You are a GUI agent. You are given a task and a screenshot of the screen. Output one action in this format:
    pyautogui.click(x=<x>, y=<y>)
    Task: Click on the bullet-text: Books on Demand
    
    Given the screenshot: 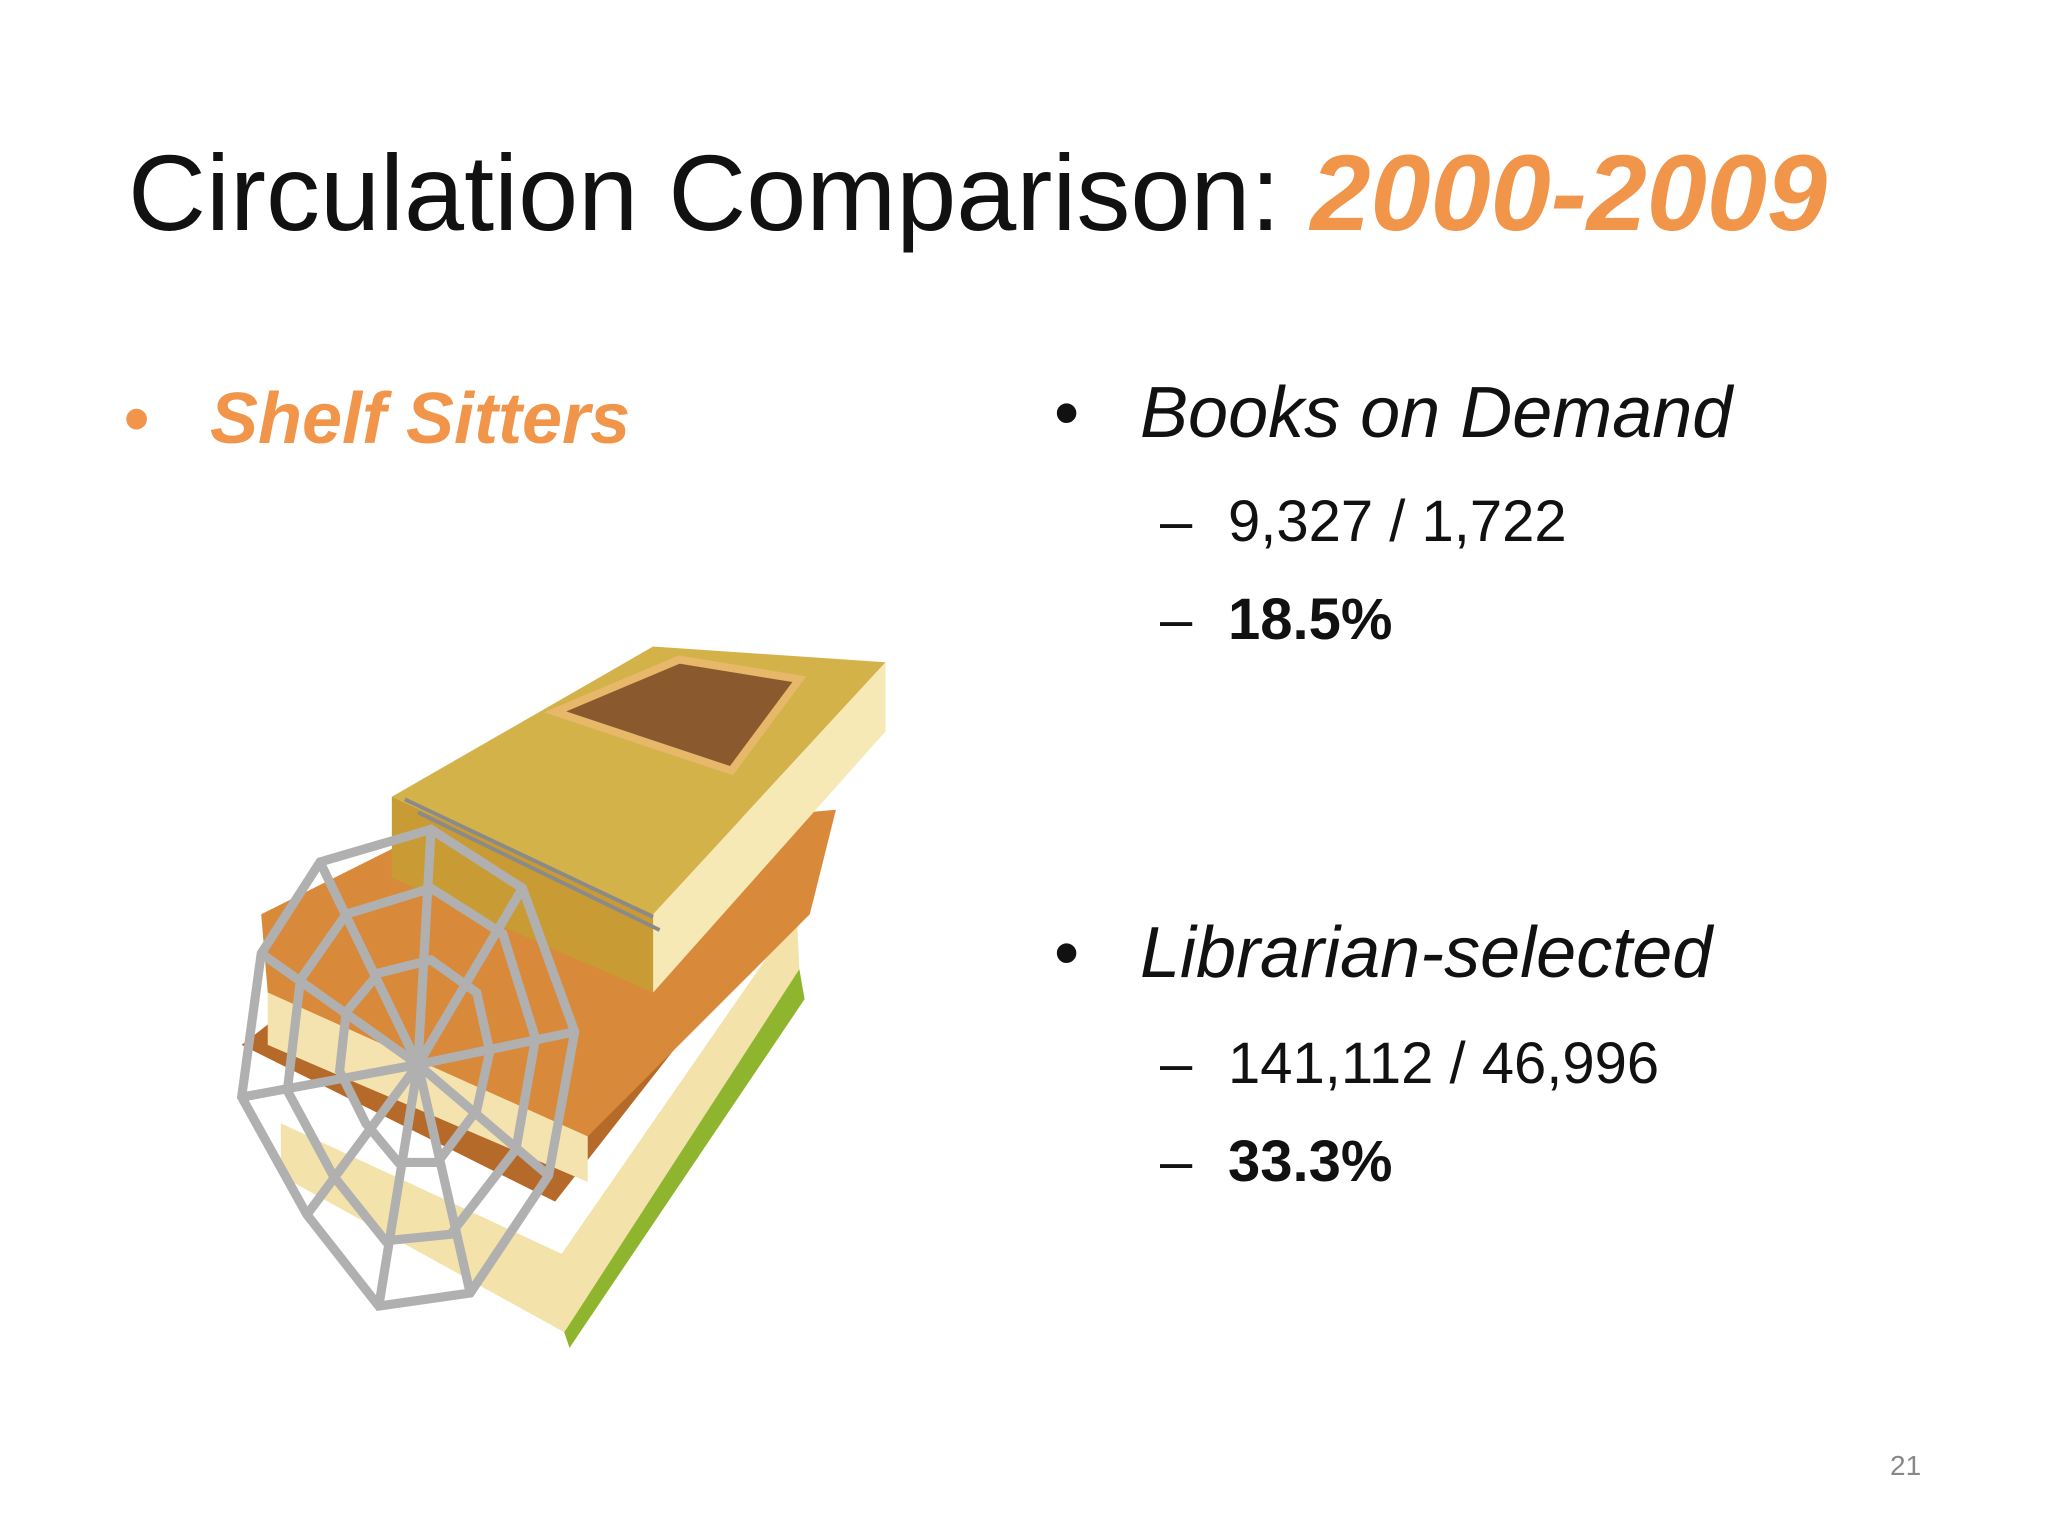 What is the action you would take?
    pyautogui.click(x=1436, y=413)
    